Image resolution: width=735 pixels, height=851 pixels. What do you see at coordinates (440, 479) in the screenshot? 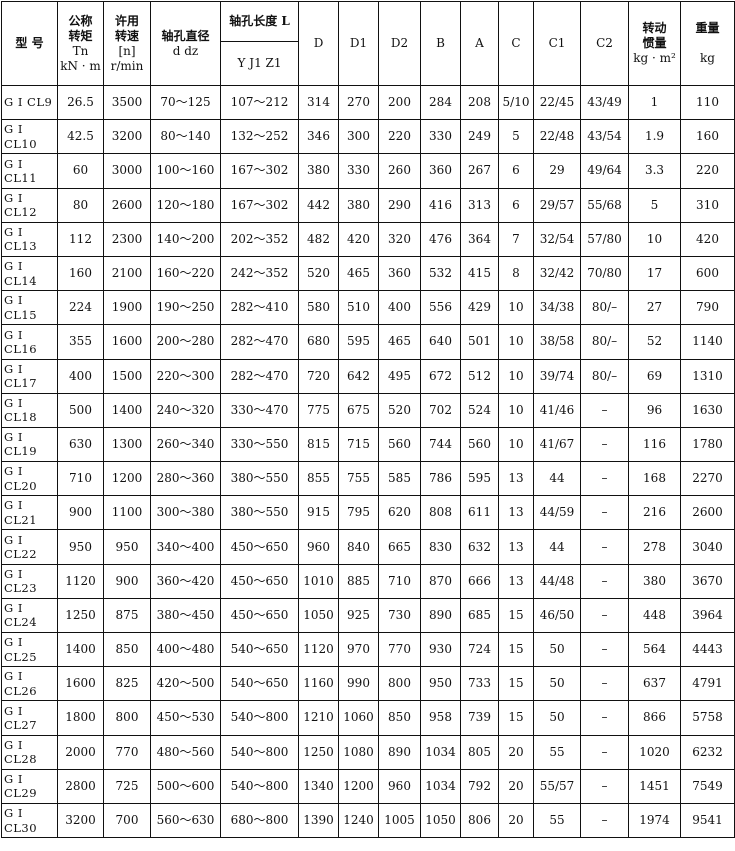
I see `cell-B: 786` at bounding box center [440, 479].